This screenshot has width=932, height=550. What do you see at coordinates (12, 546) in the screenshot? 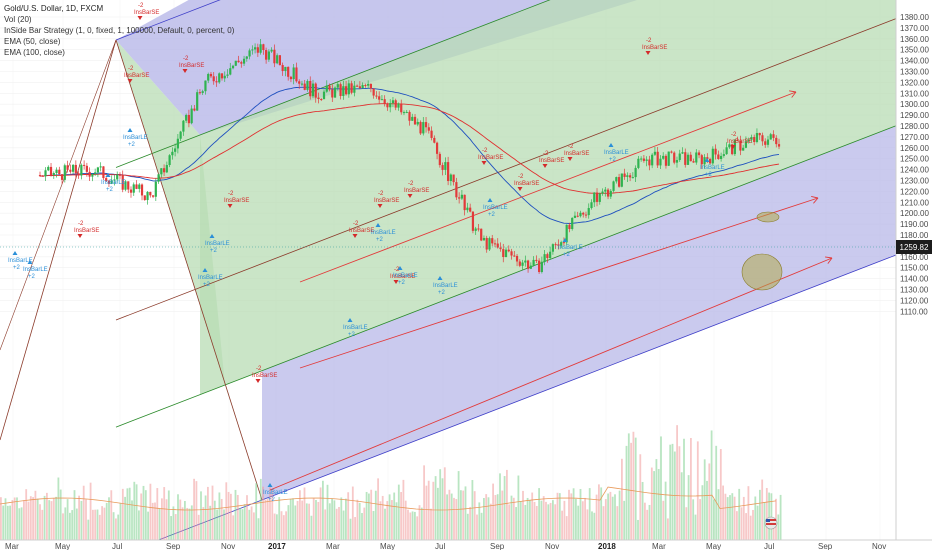
I see `time-tick-label: Mar` at bounding box center [12, 546].